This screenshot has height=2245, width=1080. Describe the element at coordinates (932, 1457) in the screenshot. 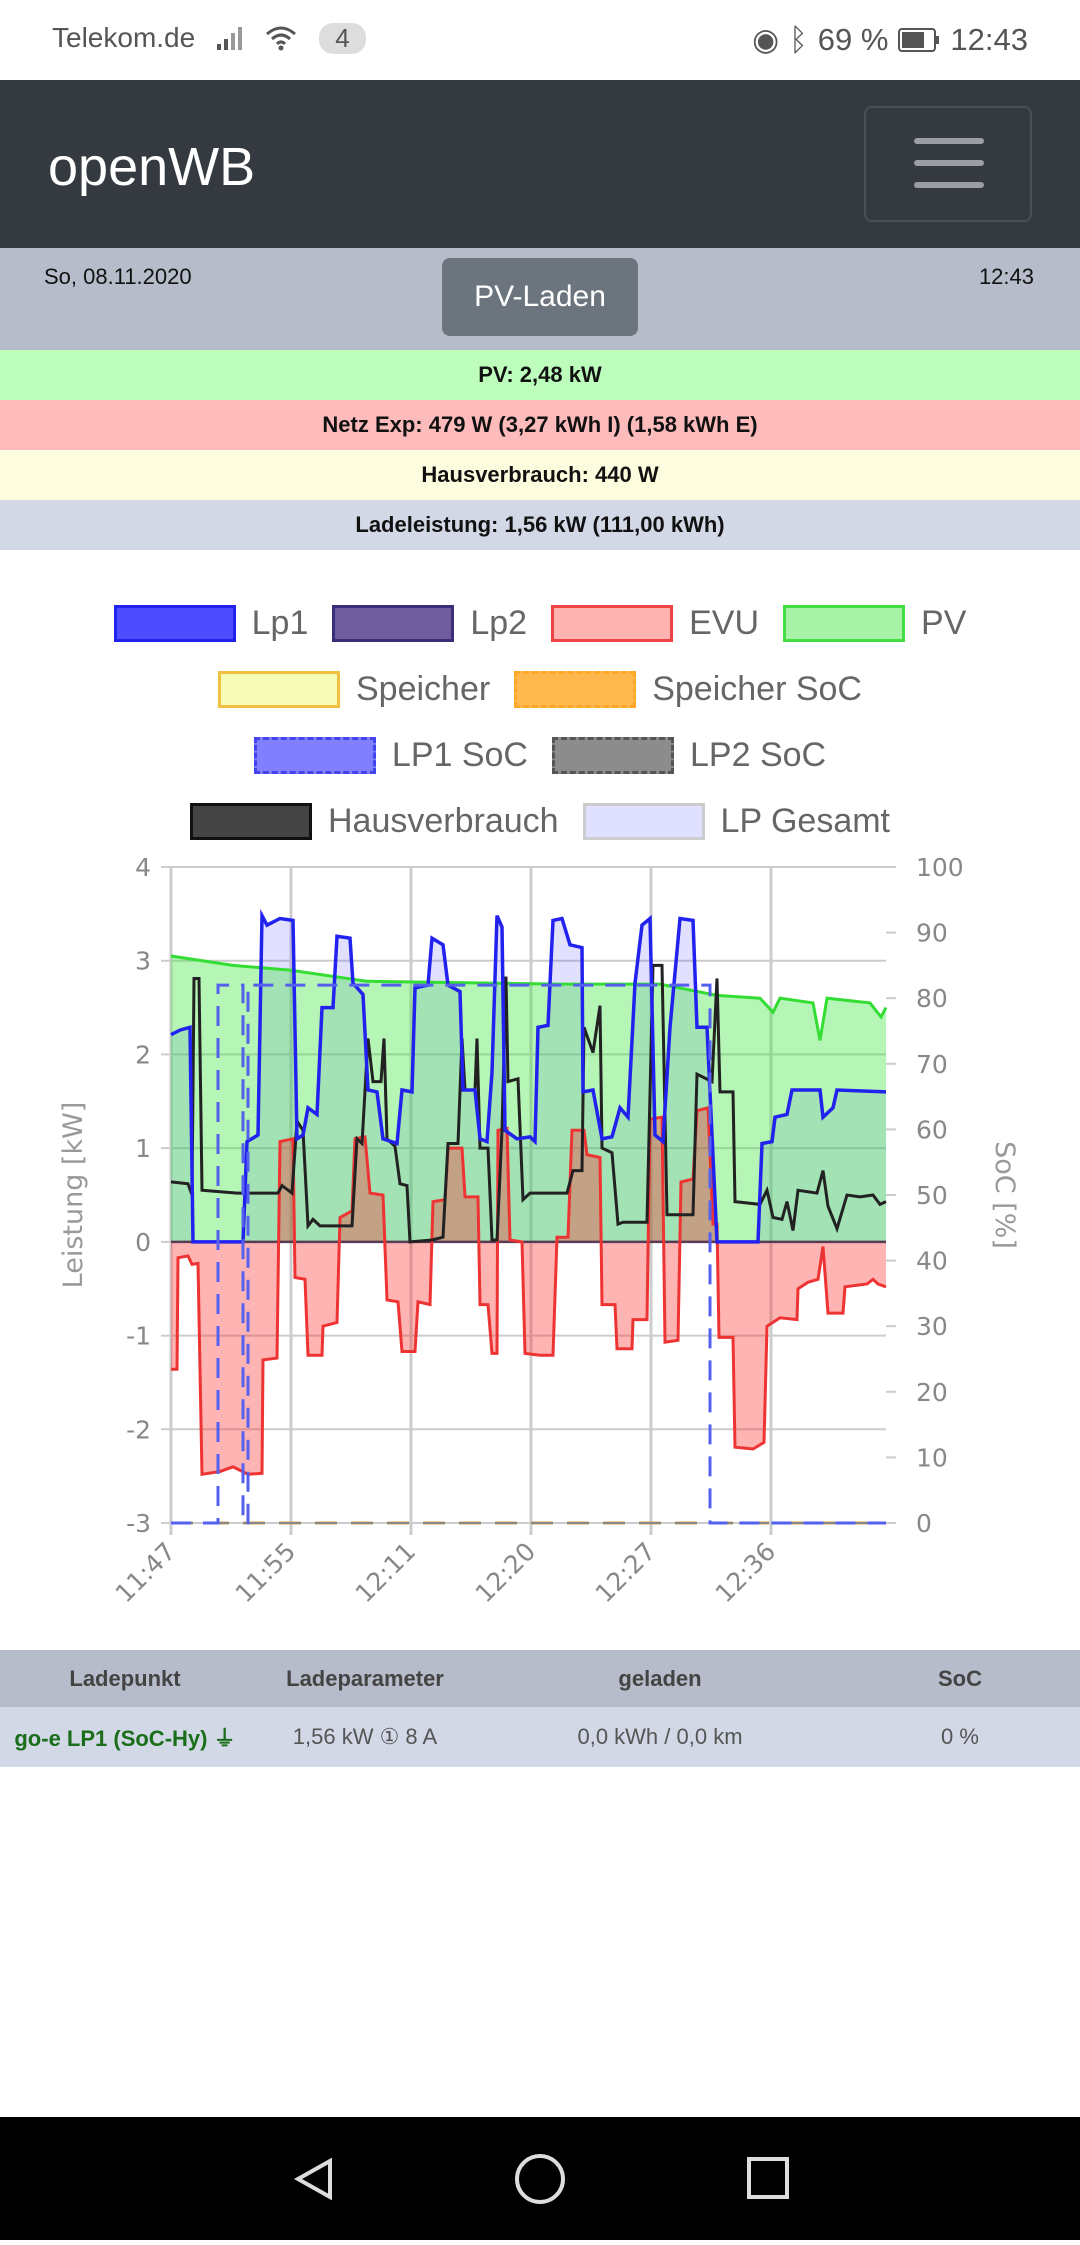

I see `y2-tick-label: 10` at that location.